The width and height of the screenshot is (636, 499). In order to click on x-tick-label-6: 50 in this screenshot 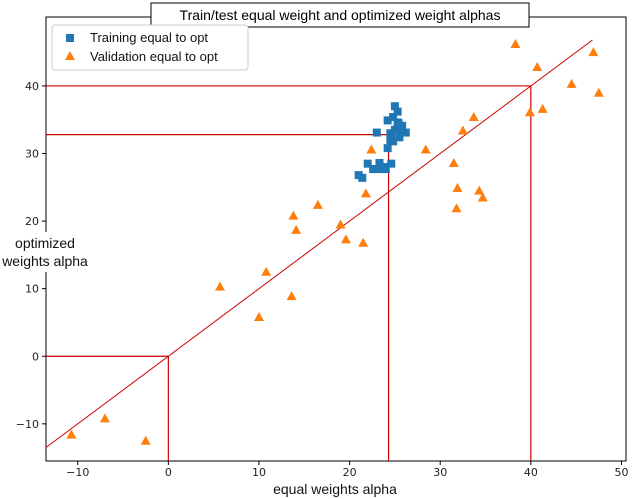, I will do `click(621, 472)`.